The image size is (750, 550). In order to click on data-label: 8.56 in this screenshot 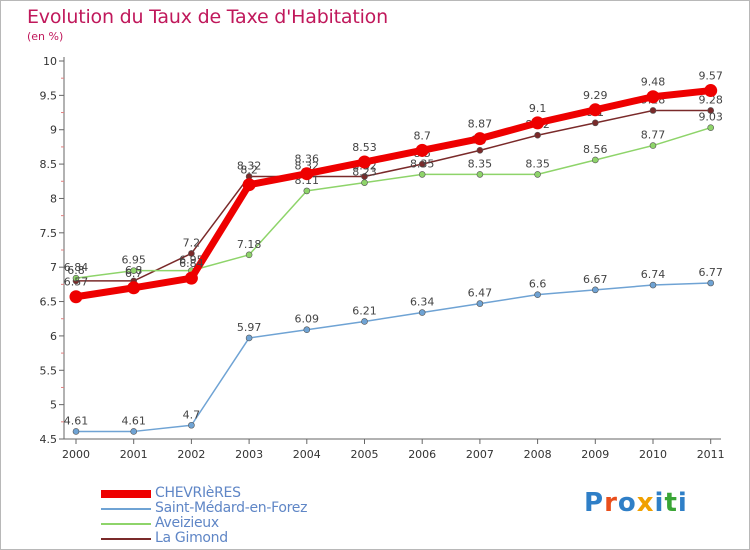, I will do `click(595, 149)`.